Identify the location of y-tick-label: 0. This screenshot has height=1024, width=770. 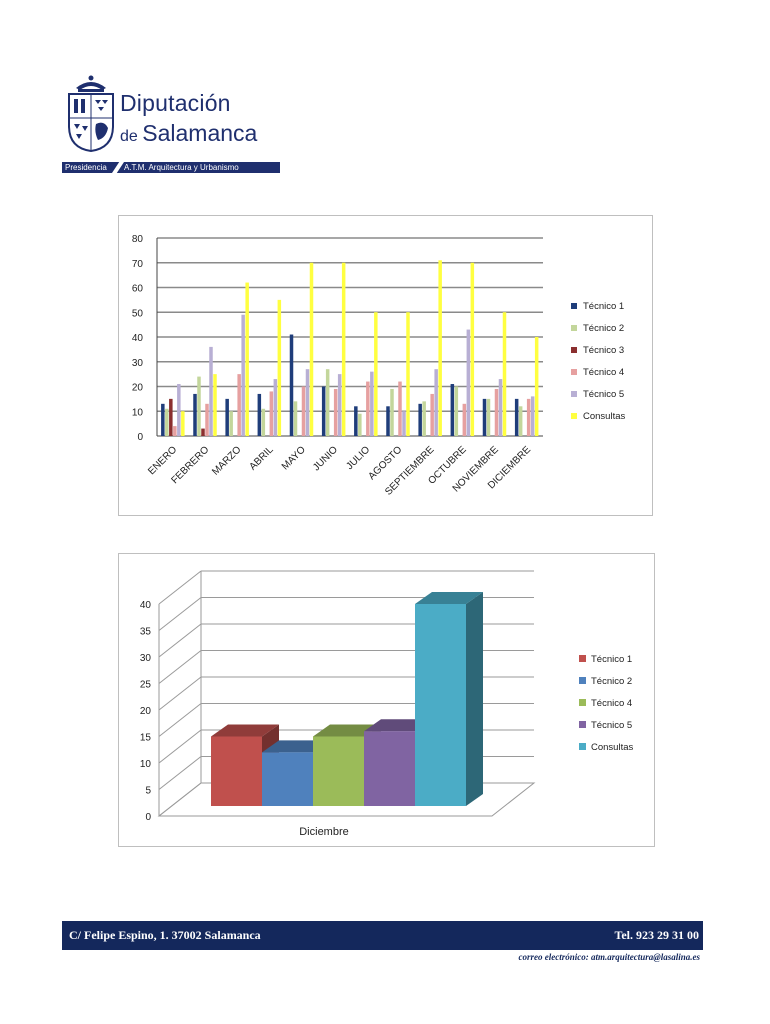
(148, 817).